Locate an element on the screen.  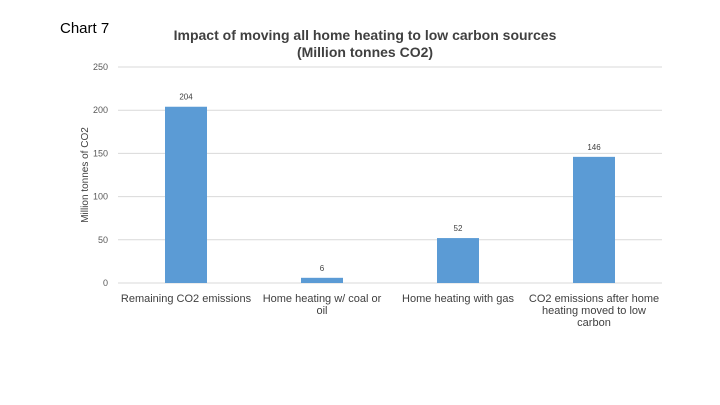
category-label-1: Remaining CO2 emissions is located at coordinates (186, 299).